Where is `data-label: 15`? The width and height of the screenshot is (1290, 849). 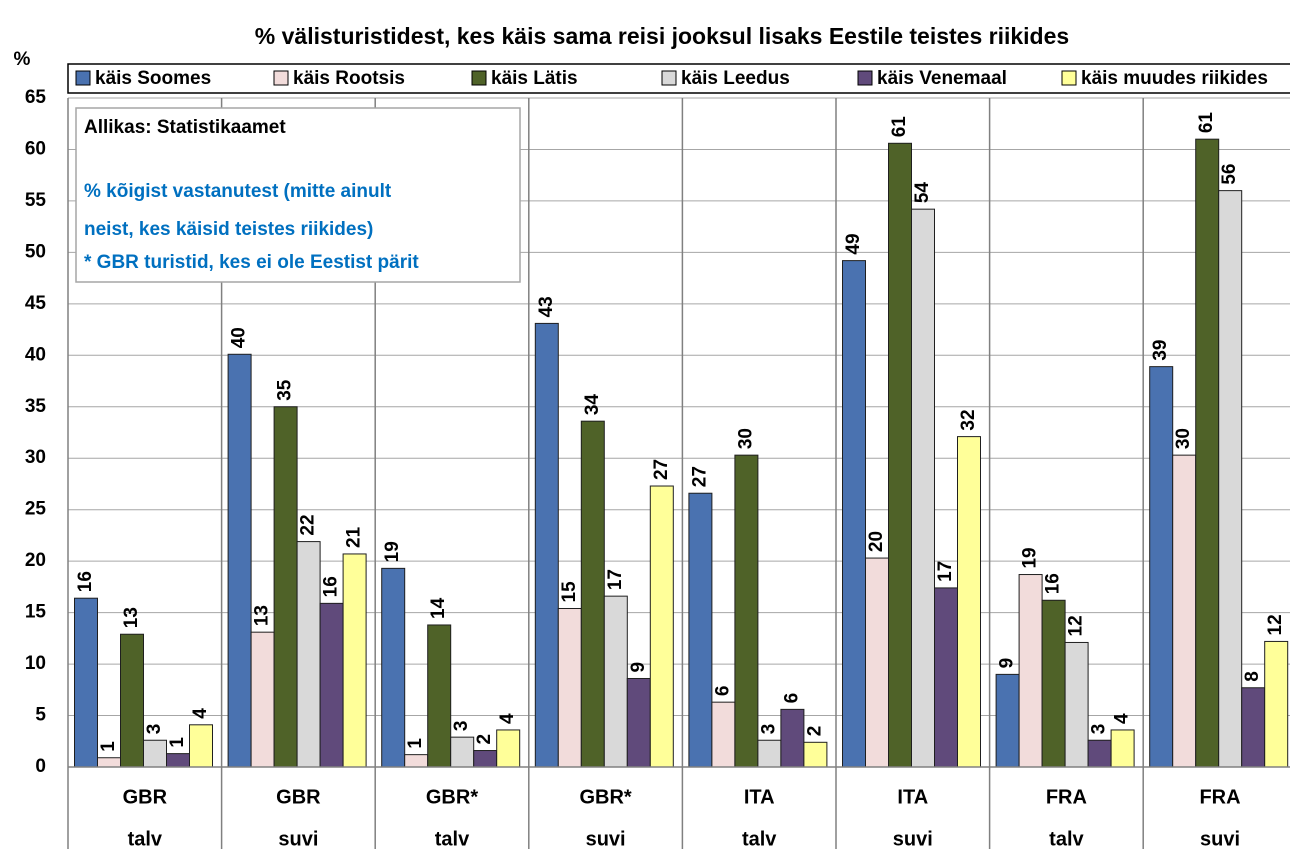
data-label: 15 is located at coordinates (569, 592).